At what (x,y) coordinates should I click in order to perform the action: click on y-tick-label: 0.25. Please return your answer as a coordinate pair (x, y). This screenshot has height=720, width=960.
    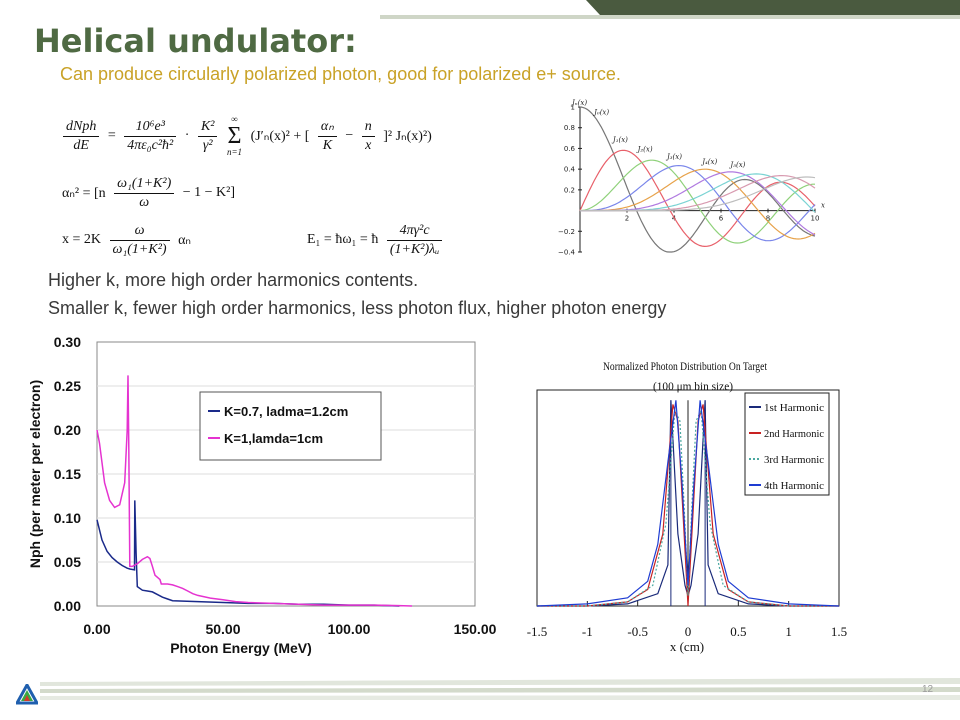
    Looking at the image, I should click on (67, 386).